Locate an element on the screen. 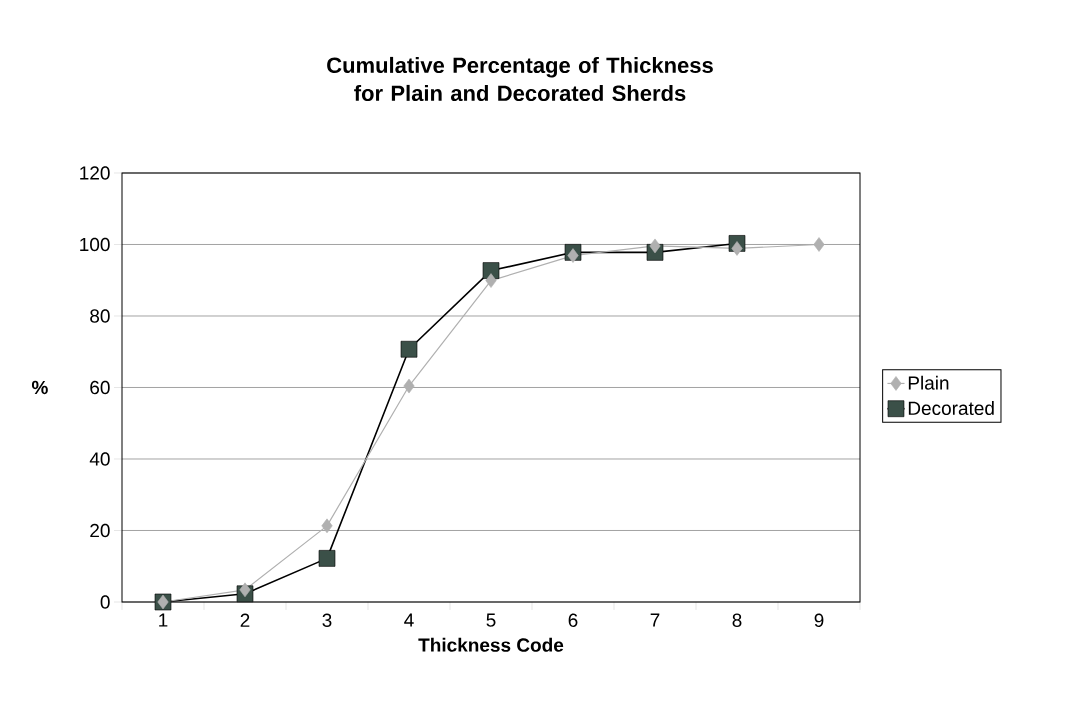  x-tick-label: 9 is located at coordinates (819, 620).